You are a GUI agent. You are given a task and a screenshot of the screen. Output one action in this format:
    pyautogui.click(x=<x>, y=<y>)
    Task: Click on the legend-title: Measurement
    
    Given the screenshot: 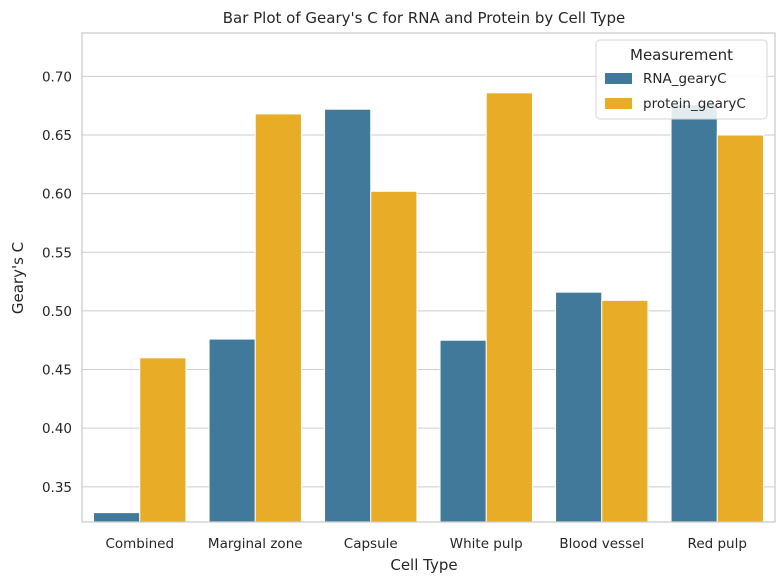 What is the action you would take?
    pyautogui.click(x=681, y=55)
    